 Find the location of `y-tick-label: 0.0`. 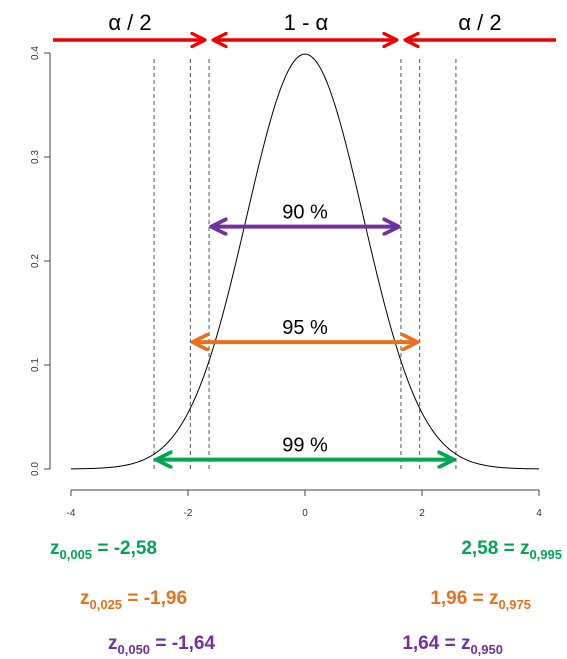

y-tick-label: 0.0 is located at coordinates (35, 469).